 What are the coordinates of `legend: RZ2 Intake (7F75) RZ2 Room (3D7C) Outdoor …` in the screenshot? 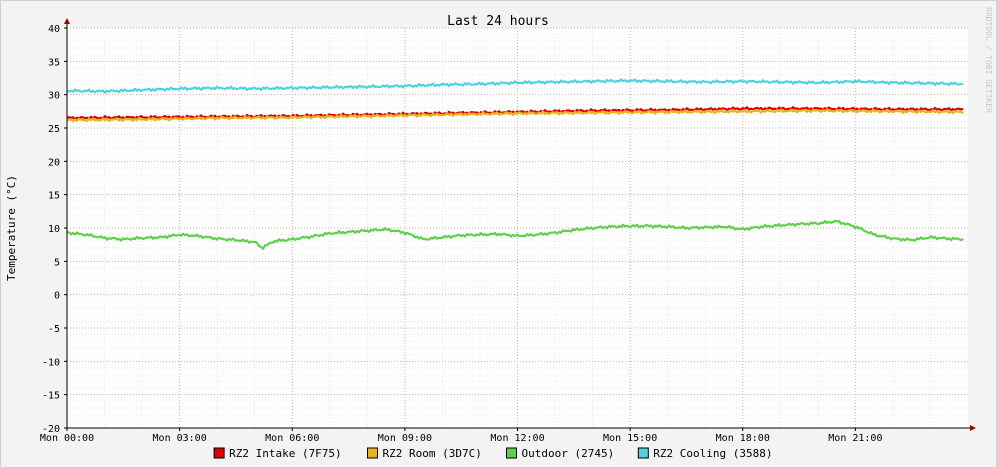 It's located at (493, 453).